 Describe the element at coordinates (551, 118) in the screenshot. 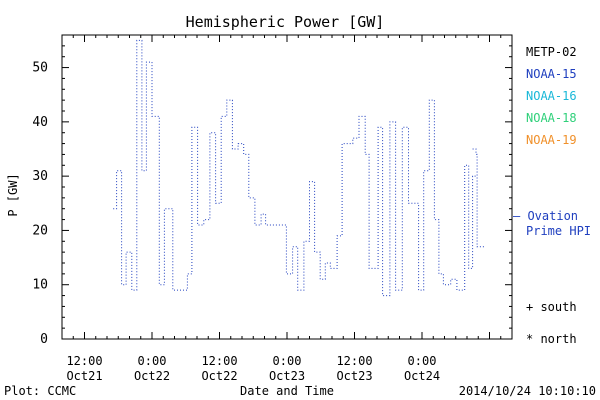

I see `legend-entry: NOAA-18` at that location.